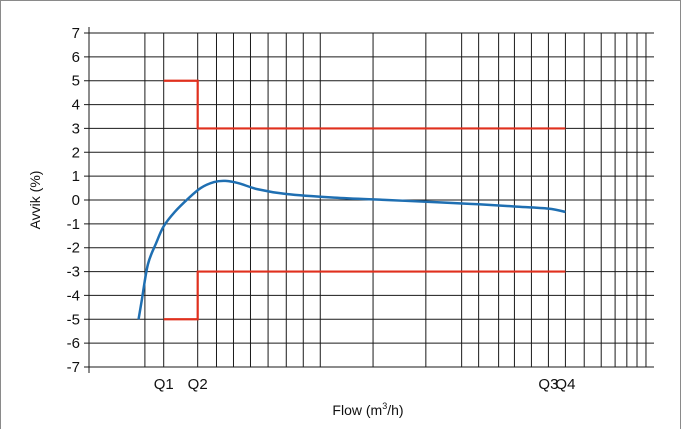  What do you see at coordinates (364, 295) in the screenshot?
I see `lower-limit-line` at bounding box center [364, 295].